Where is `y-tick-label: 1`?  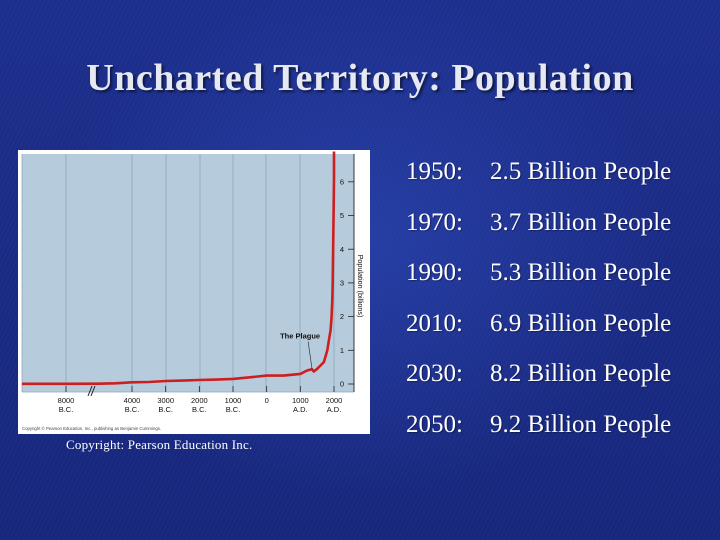
y-tick-label: 1 is located at coordinates (342, 350).